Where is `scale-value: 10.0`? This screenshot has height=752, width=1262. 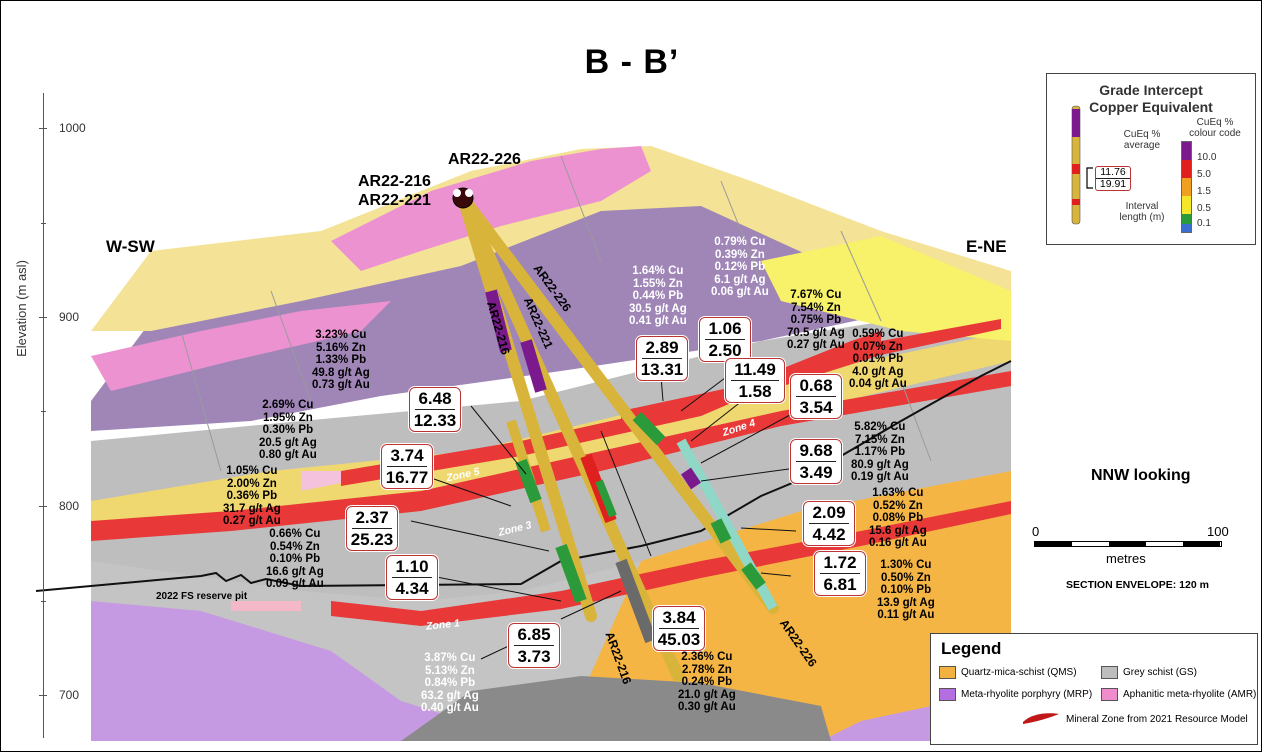
scale-value: 10.0 is located at coordinates (1207, 157).